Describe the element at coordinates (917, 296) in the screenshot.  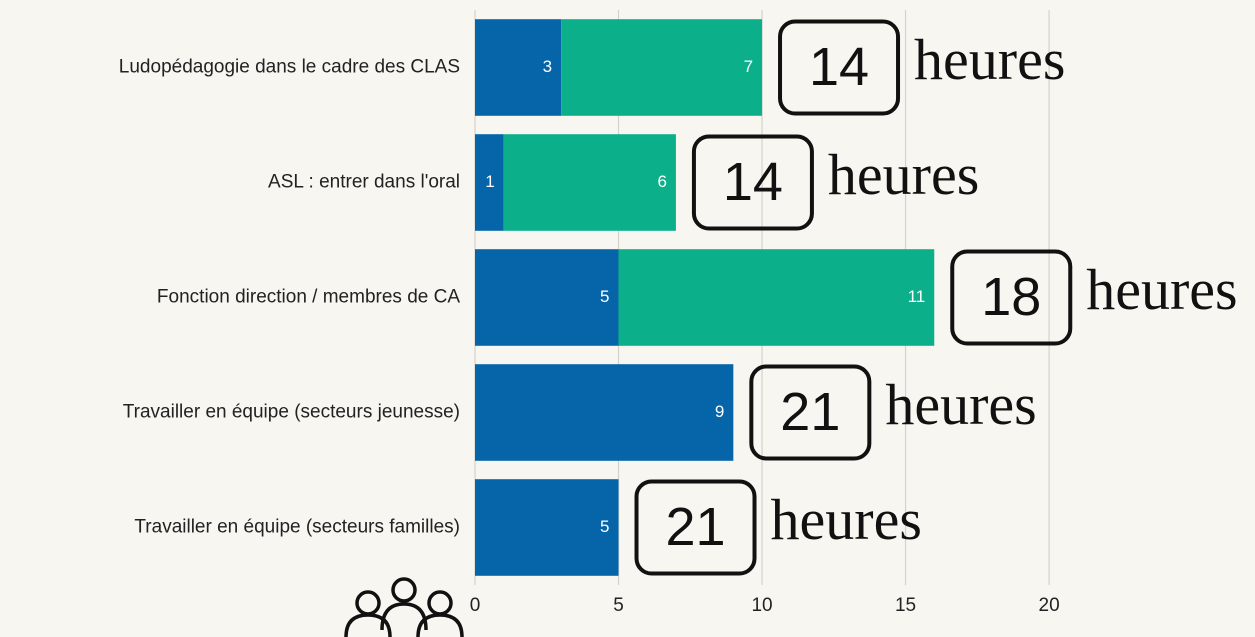
I see `value-label: 11` at that location.